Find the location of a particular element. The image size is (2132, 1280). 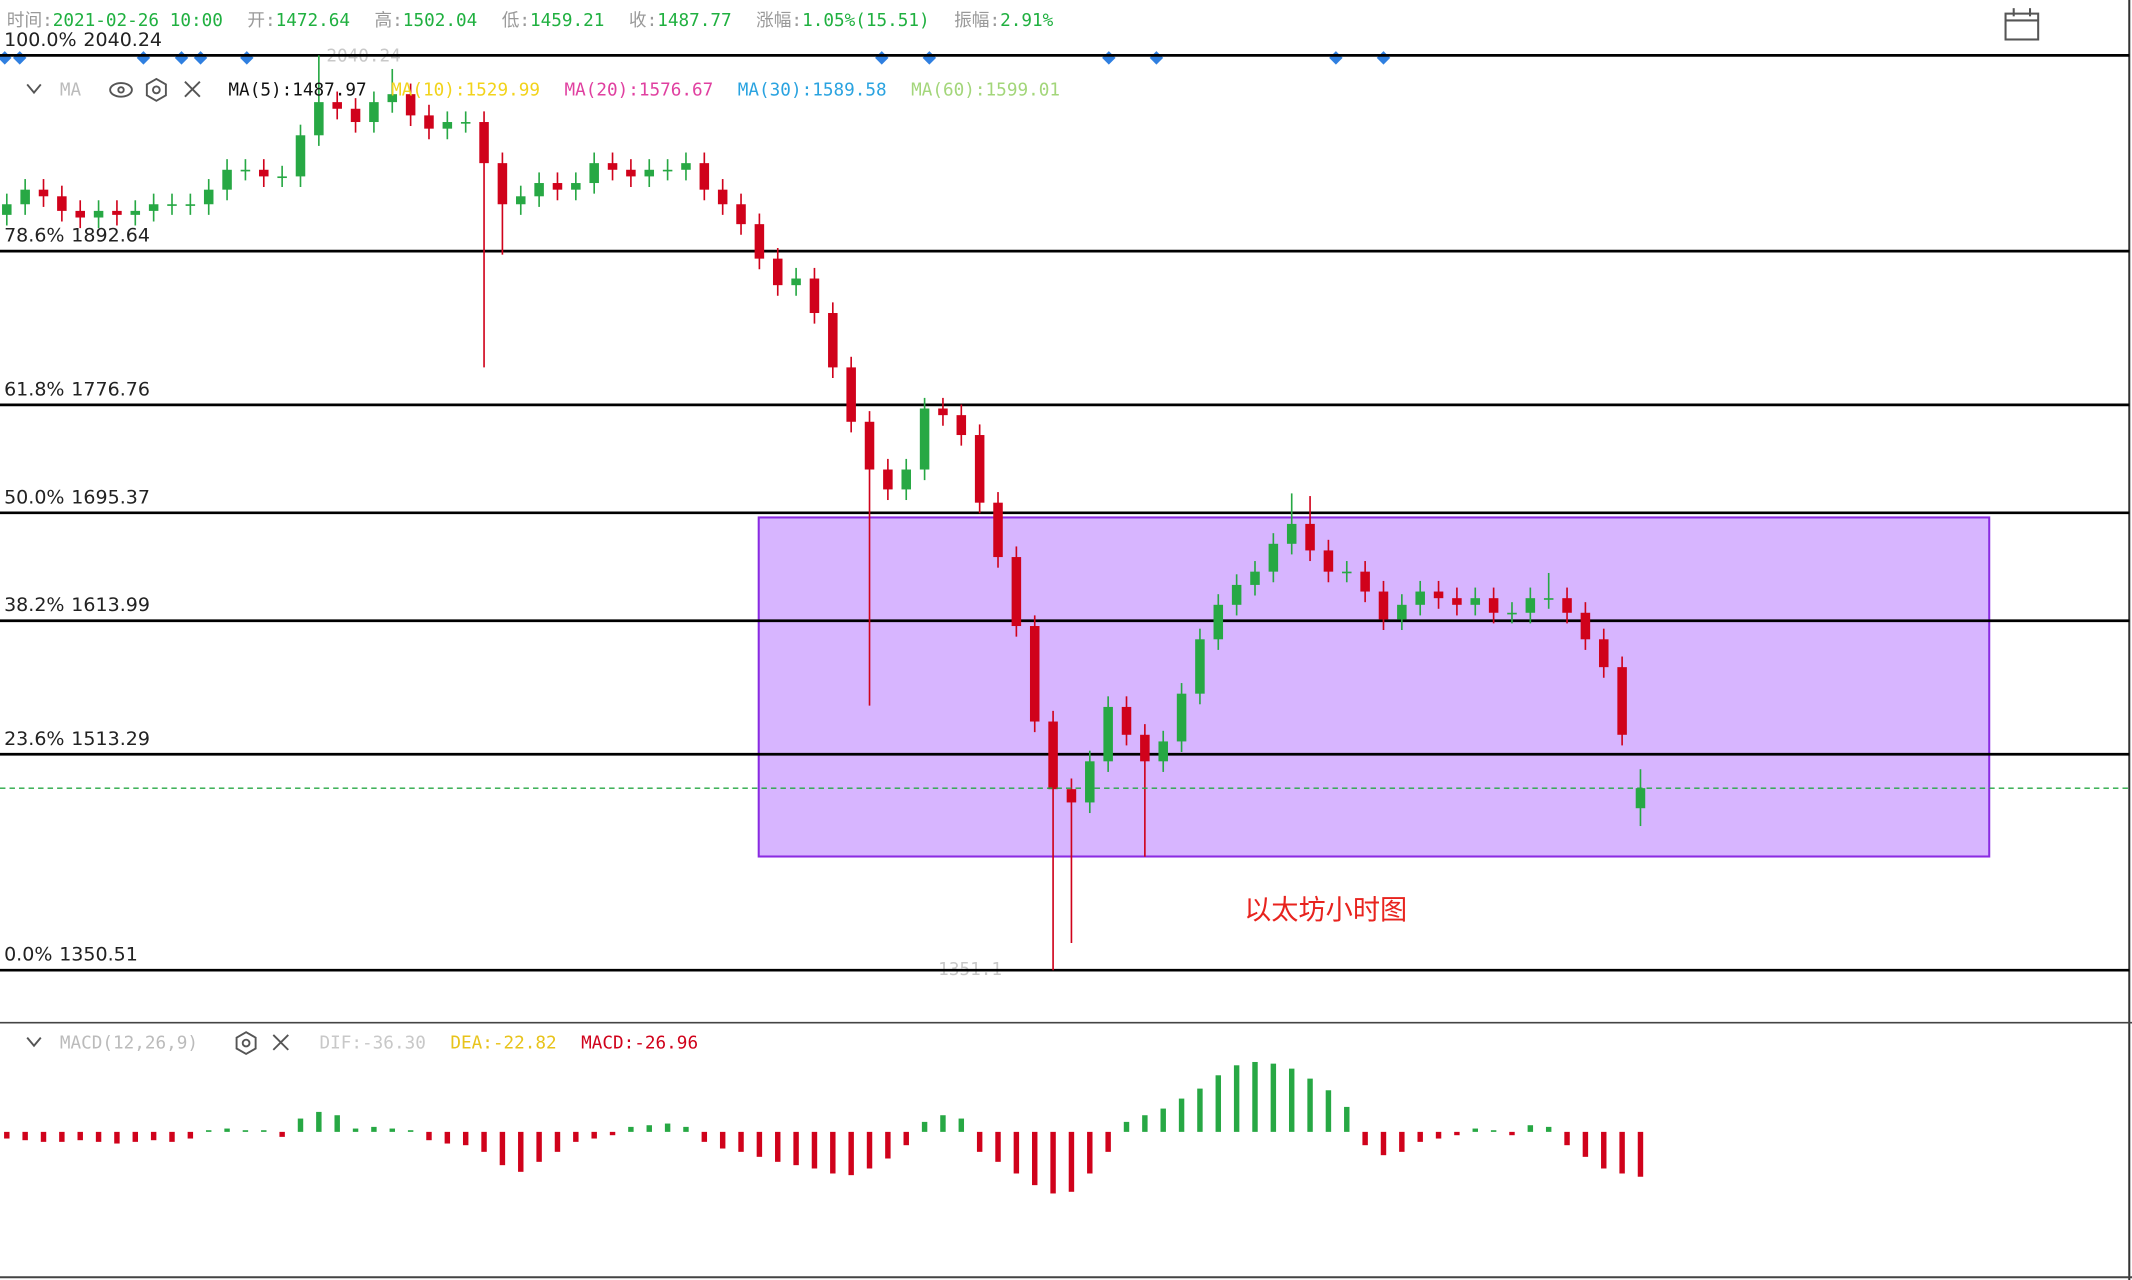

eye-pupil is located at coordinates (121, 90).